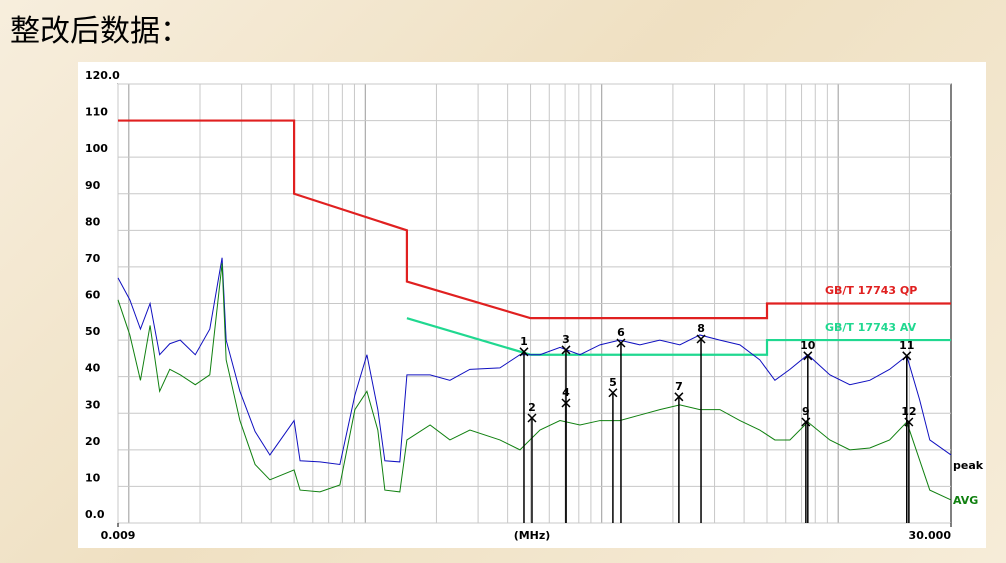  I want to click on y-tick-label: 100, so click(96, 148).